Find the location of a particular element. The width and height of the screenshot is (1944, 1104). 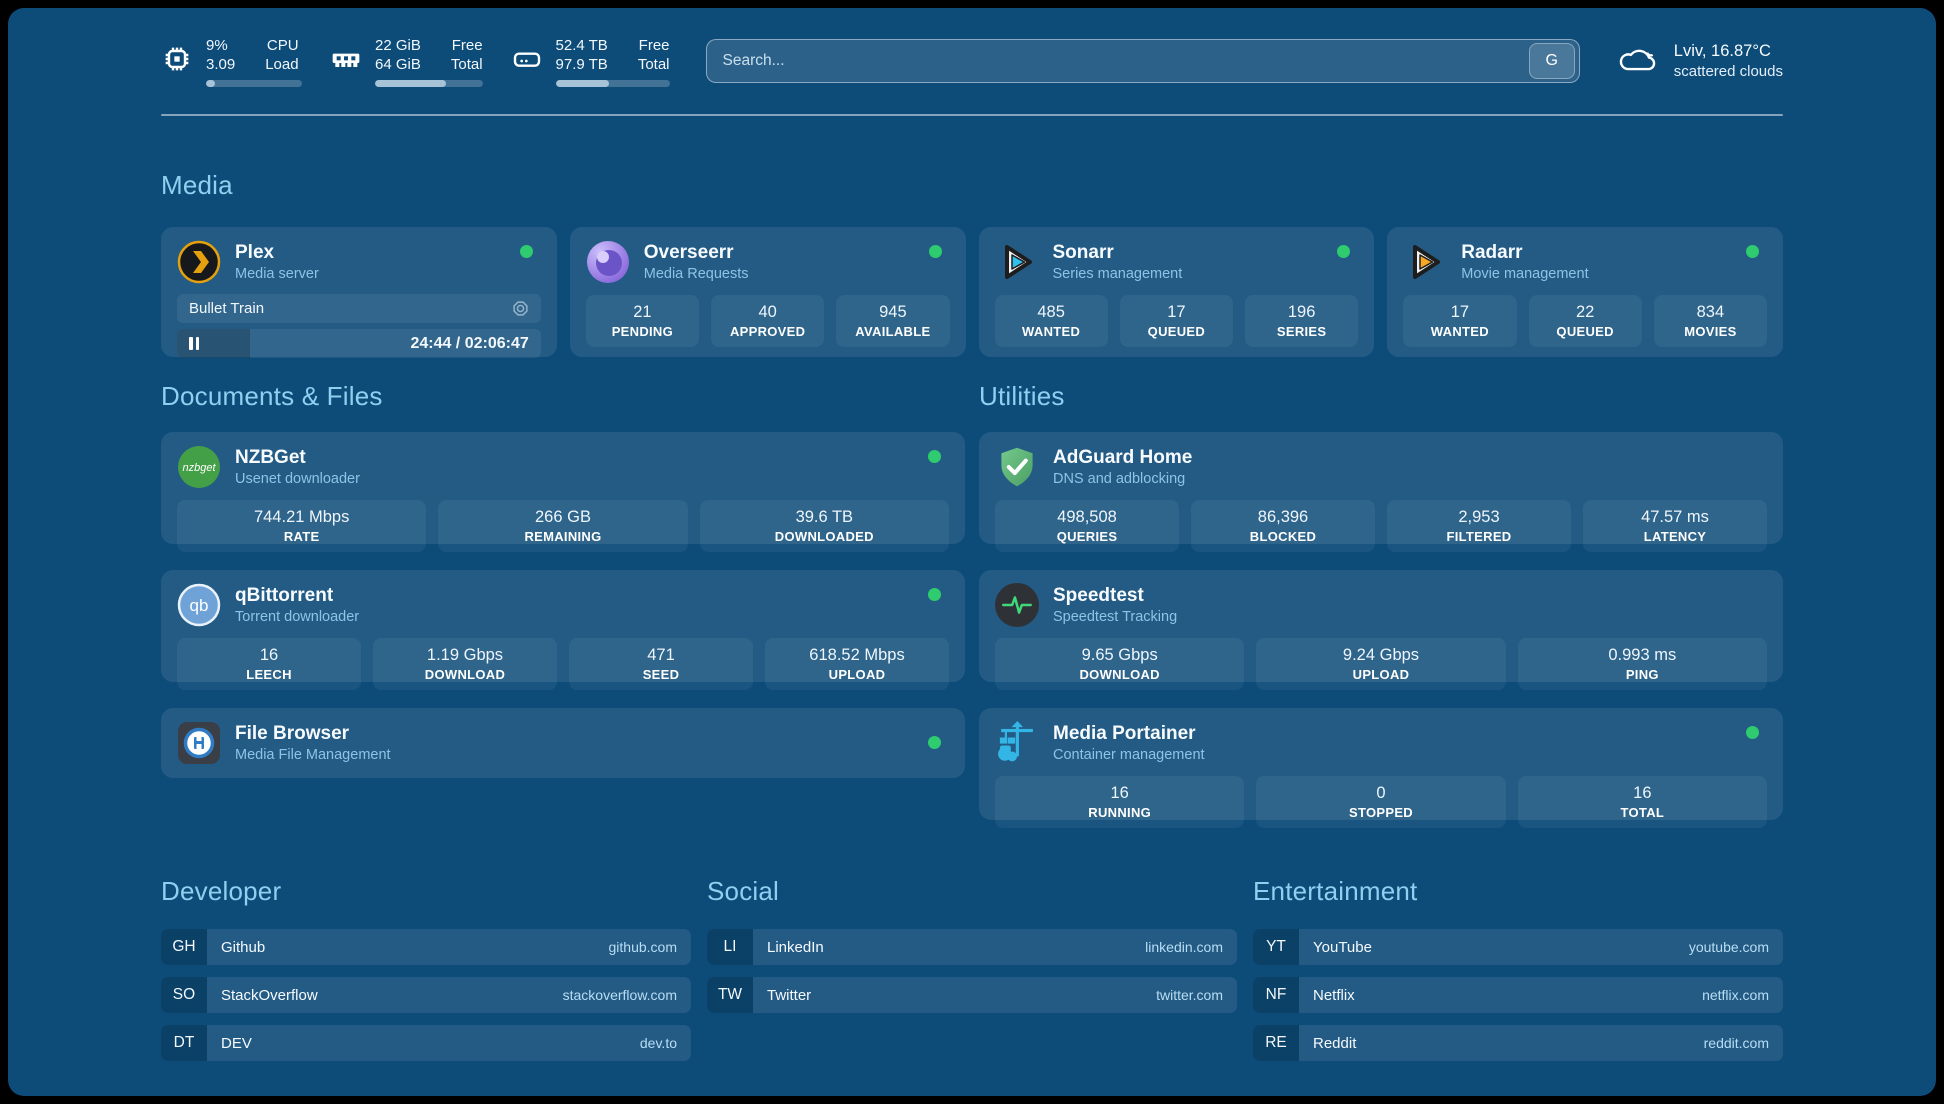

app-name: Speedtest is located at coordinates (1098, 595).